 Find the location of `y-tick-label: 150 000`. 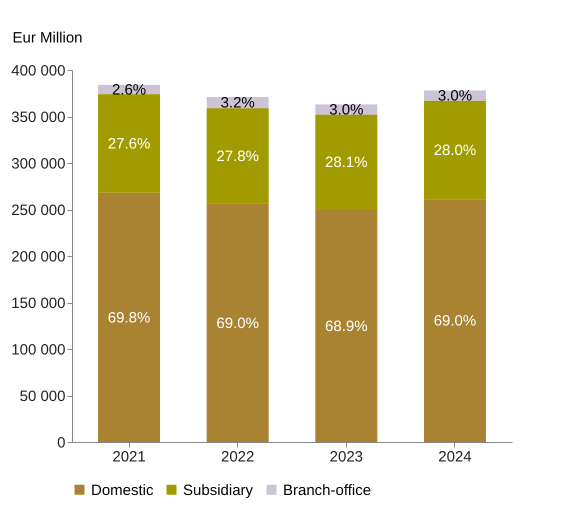

y-tick-label: 150 000 is located at coordinates (38, 303).